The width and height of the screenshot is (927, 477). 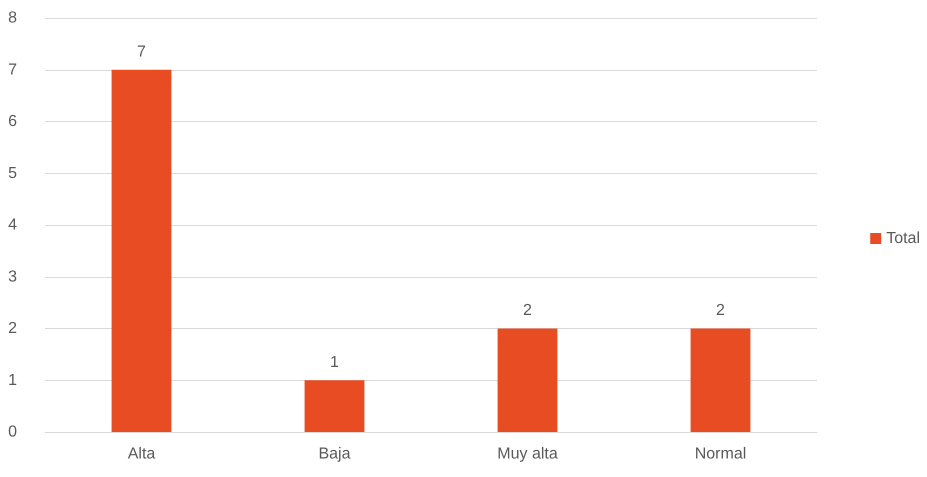 What do you see at coordinates (903, 238) in the screenshot?
I see `legend-label: Total` at bounding box center [903, 238].